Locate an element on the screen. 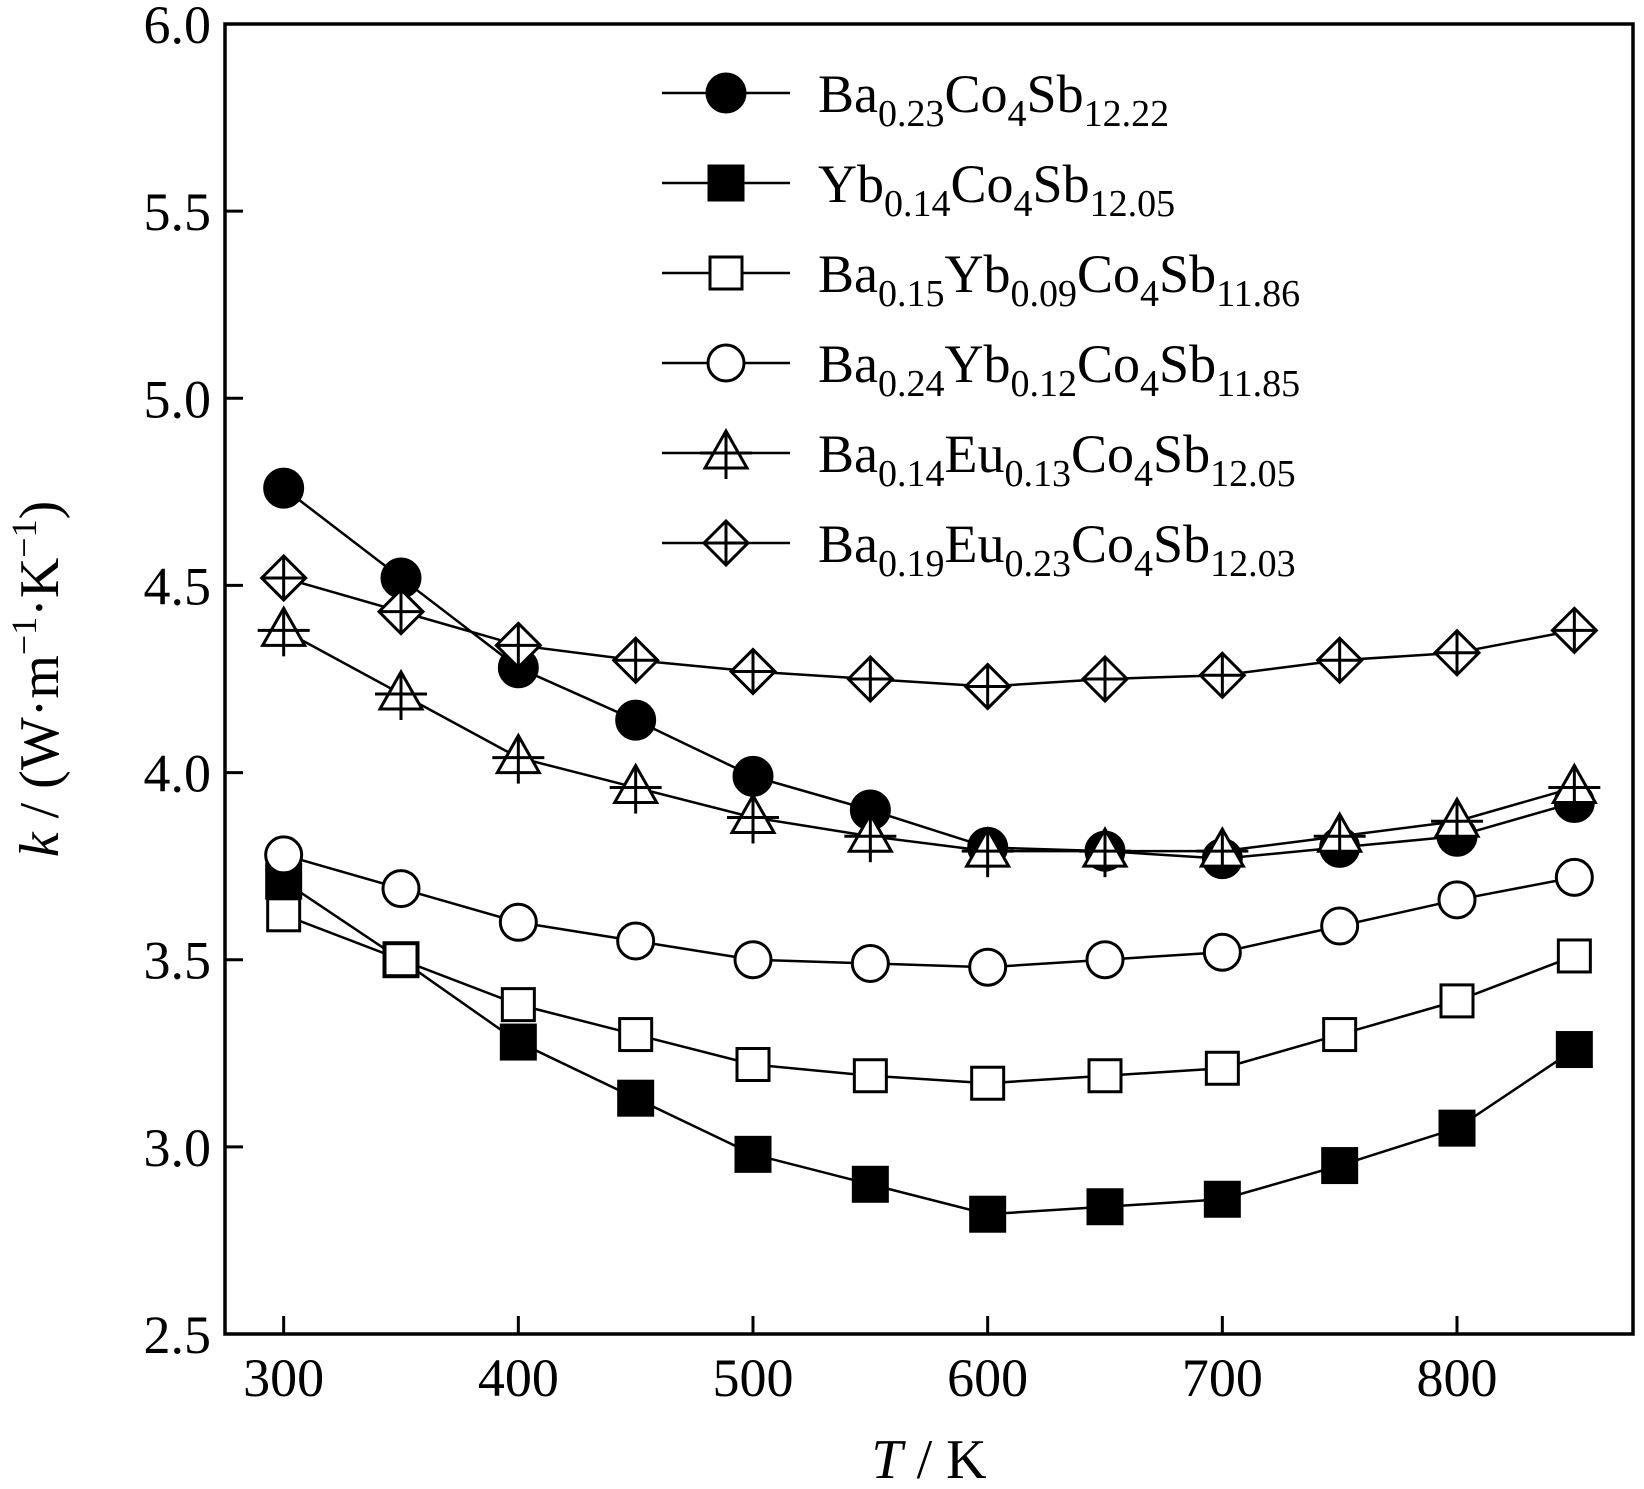 The width and height of the screenshot is (1644, 1489). legend-label: Ba0.19Eu0.23Co4Sb12.03 is located at coordinates (1057, 549).